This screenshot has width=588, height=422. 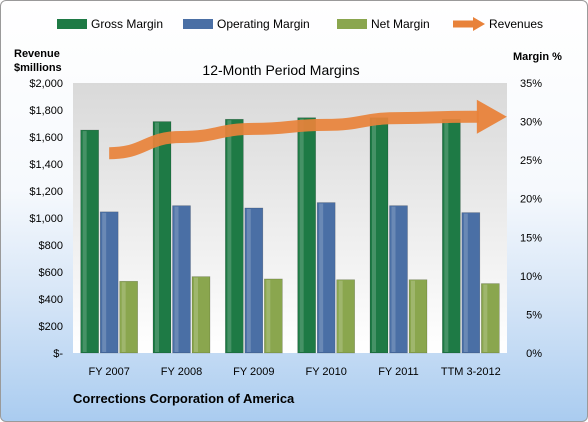 I want to click on left-tick-label: $600, so click(x=51, y=273).